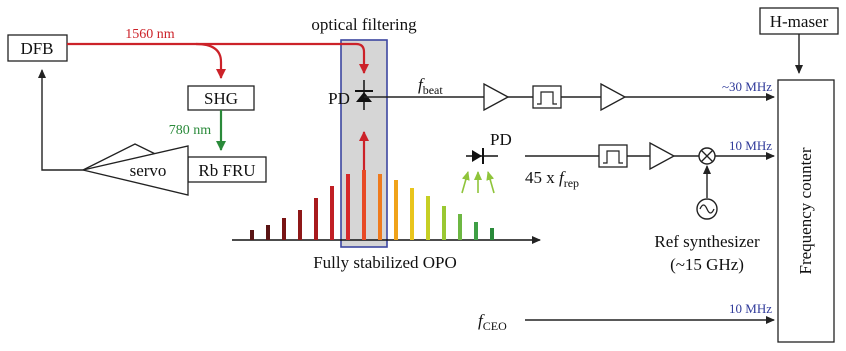 The width and height of the screenshot is (846, 351). I want to click on bandpass-filter-bottom, so click(613, 156).